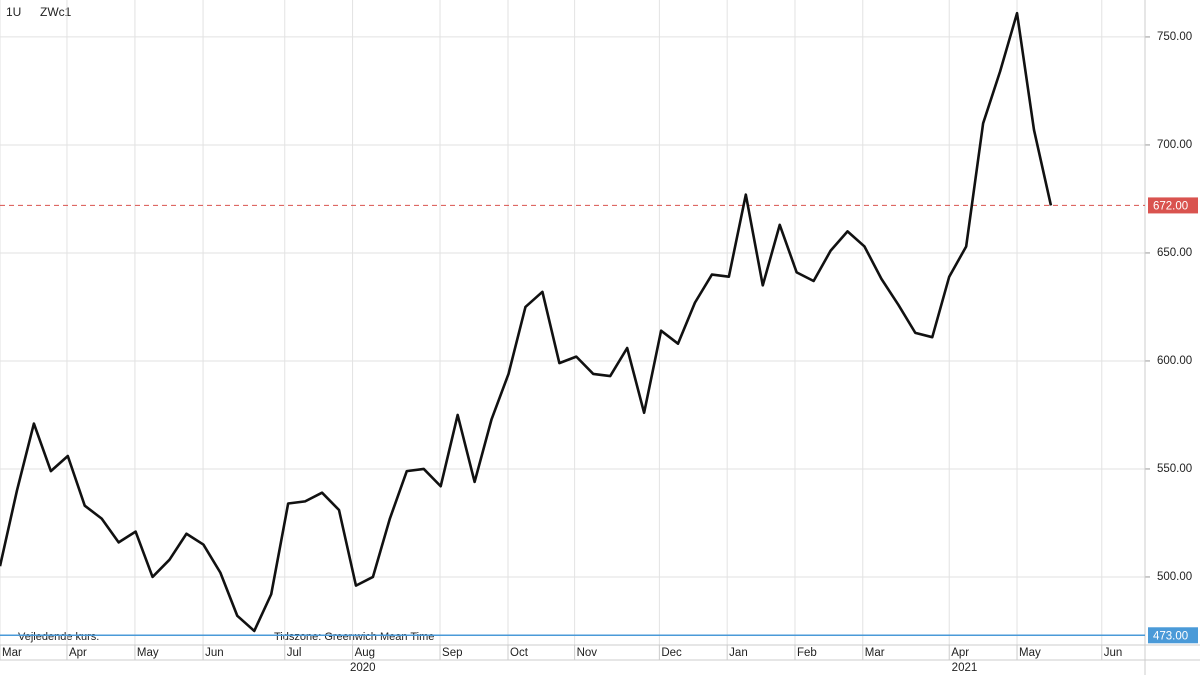 This screenshot has height=675, width=1200. What do you see at coordinates (354, 637) in the screenshot?
I see `timezone: Tidszone: Greenwich Mean Time` at bounding box center [354, 637].